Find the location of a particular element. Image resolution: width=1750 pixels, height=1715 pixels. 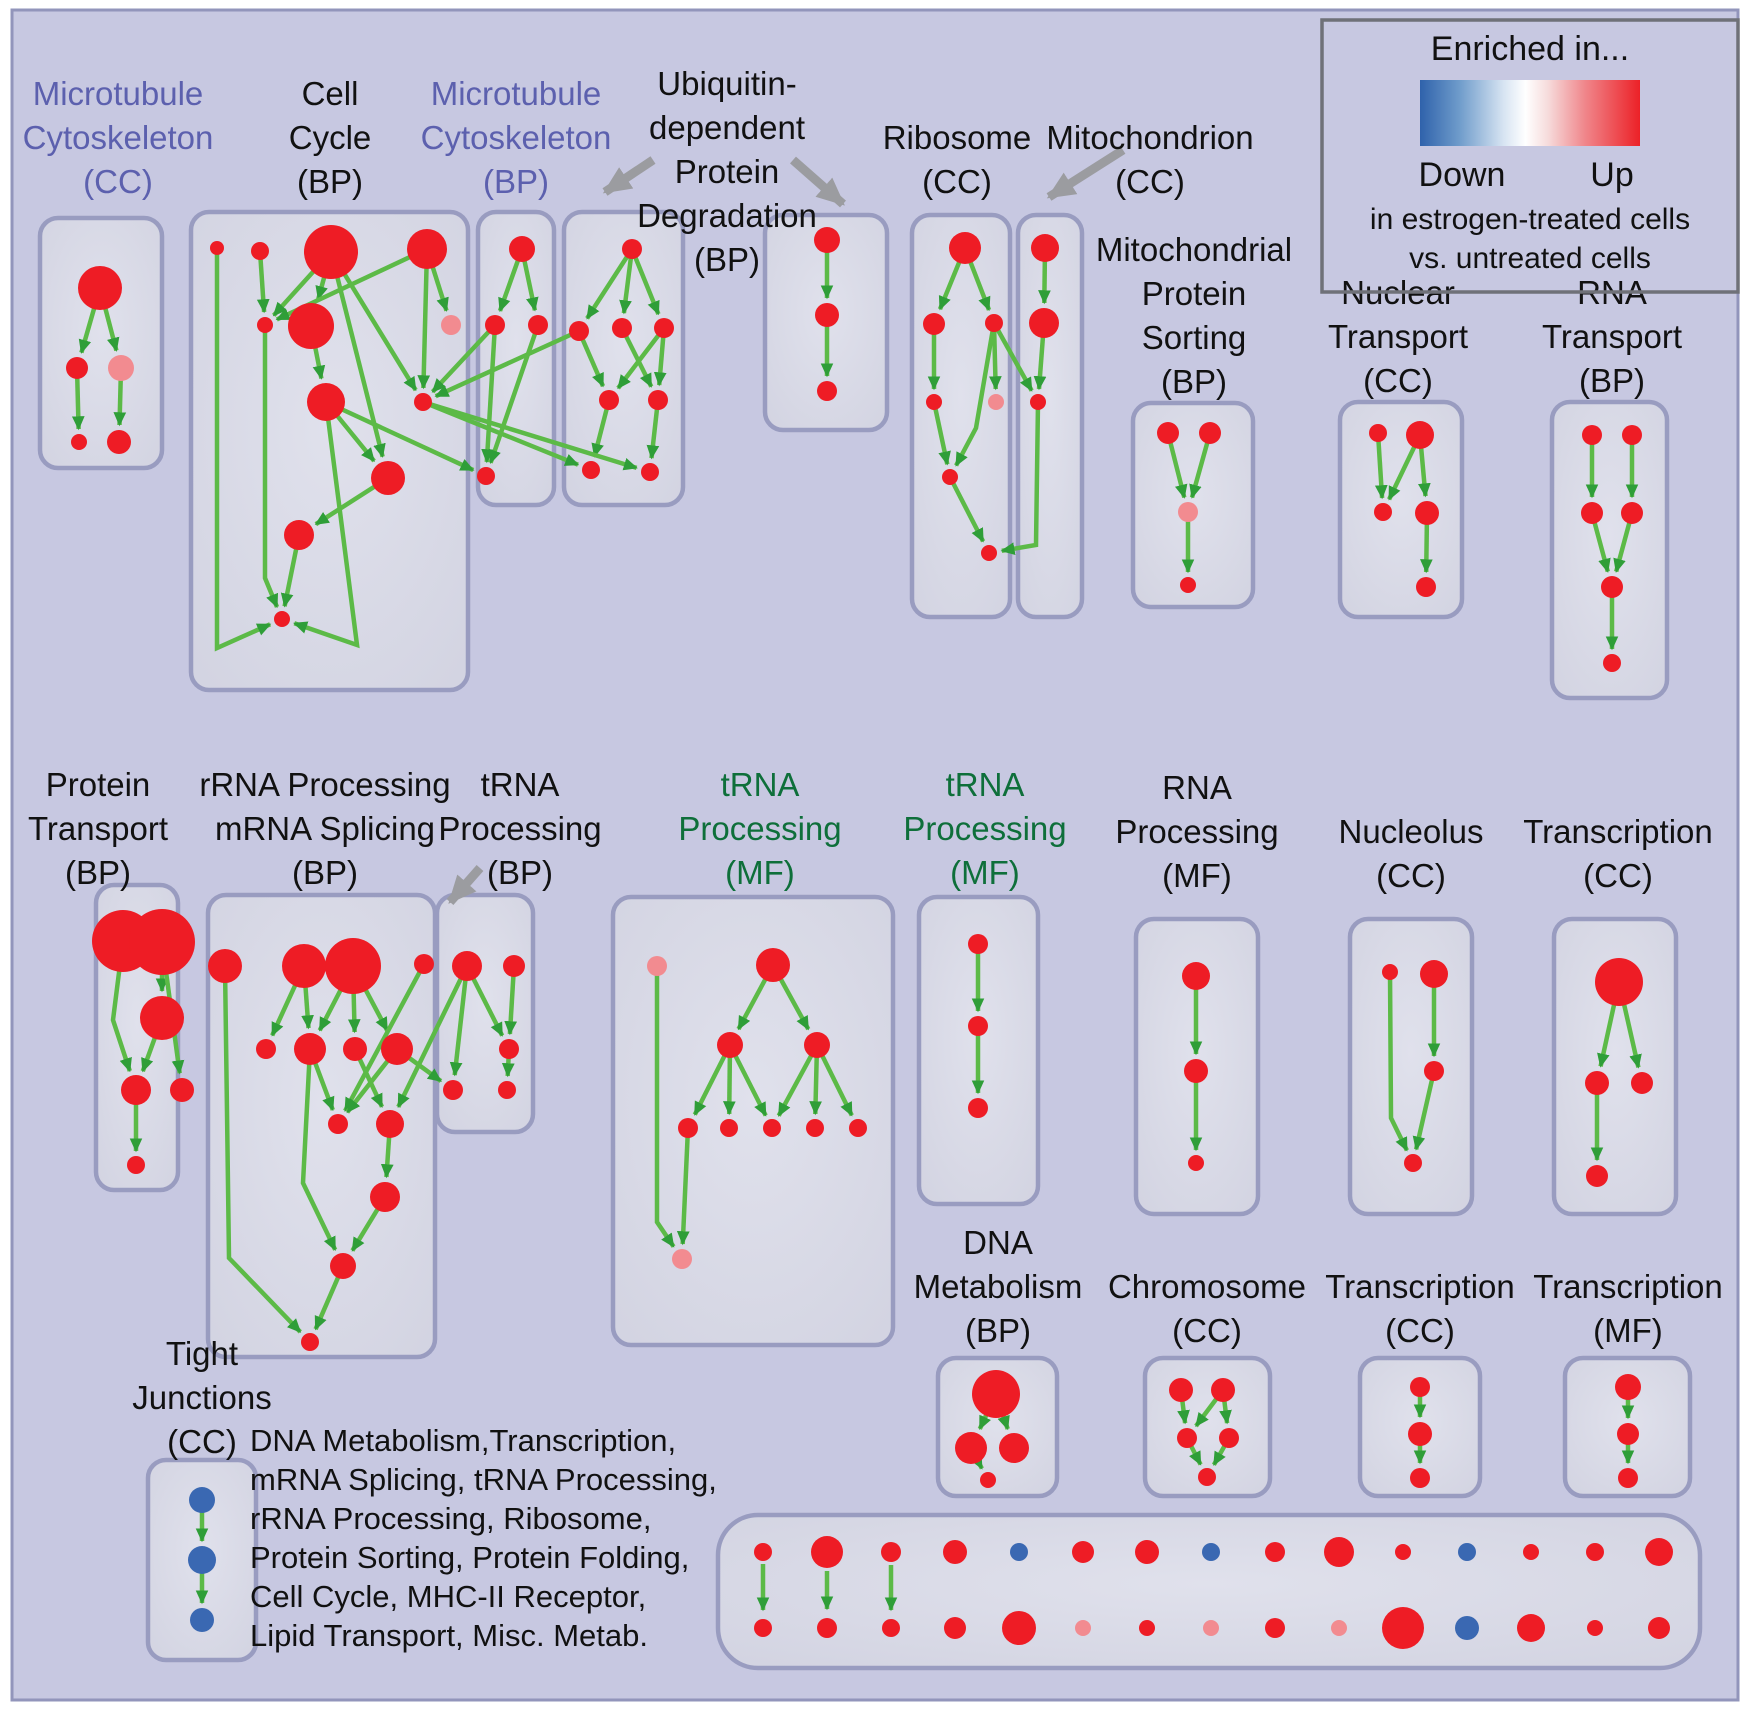

go-node-q5 is located at coordinates (266, 1049).